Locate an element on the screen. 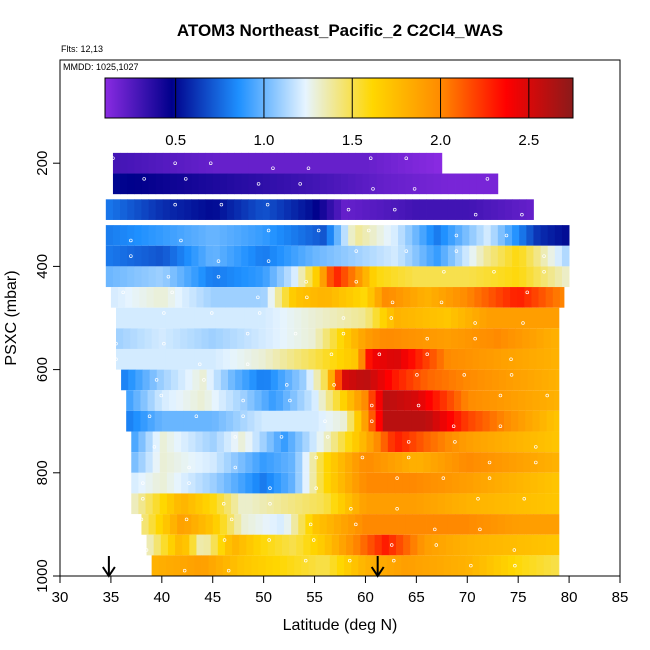 This screenshot has height=650, width=650. colorbar: 0.5 1.0 1.5 2.0 2.5 is located at coordinates (339, 113).